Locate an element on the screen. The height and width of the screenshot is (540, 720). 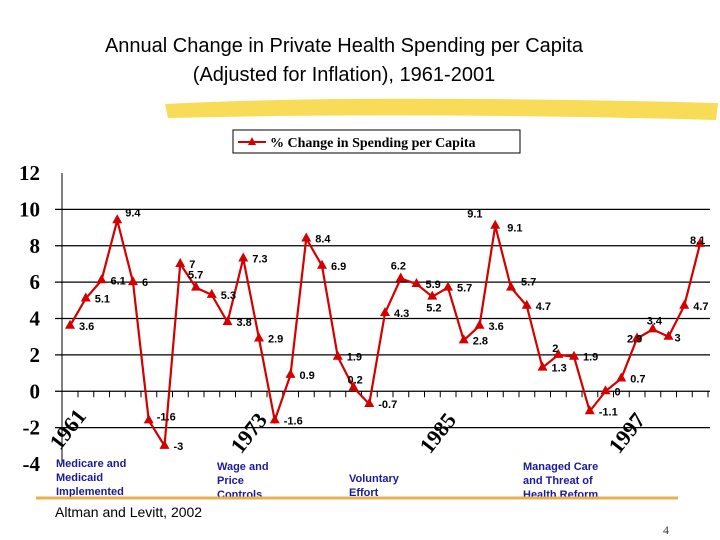
y-tick-label: 12 is located at coordinates (29, 173).